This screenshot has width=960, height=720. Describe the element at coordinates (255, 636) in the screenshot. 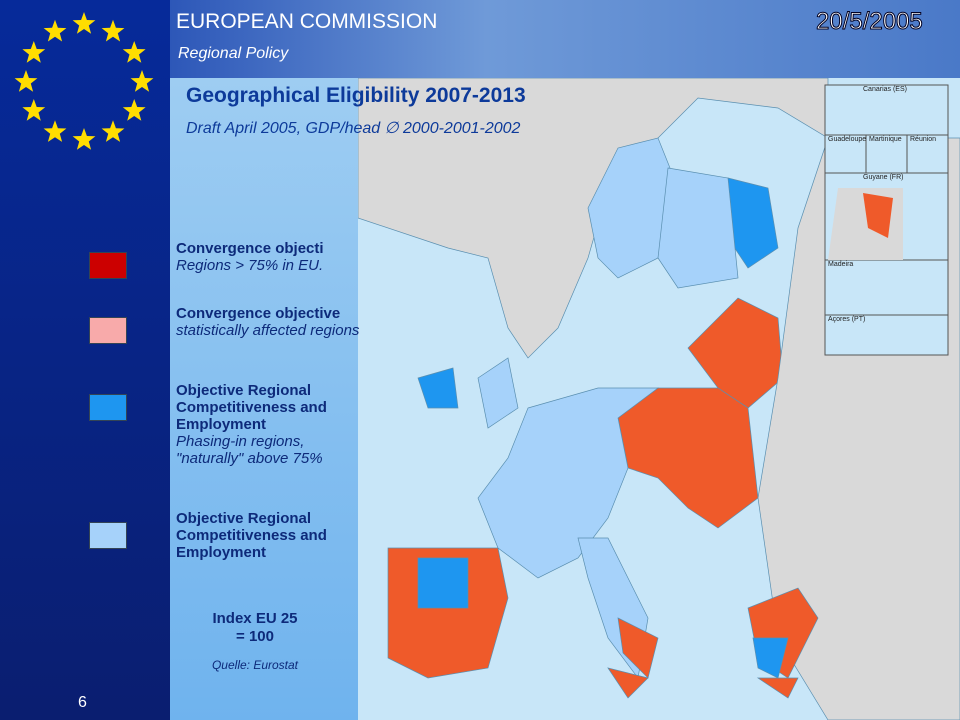

I see `index-note: = 100` at that location.